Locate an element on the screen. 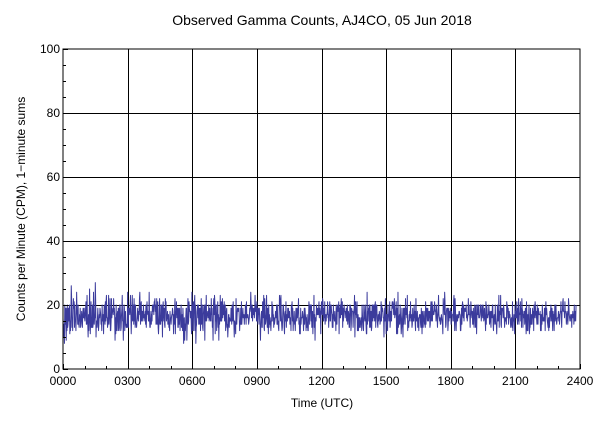 This screenshot has height=428, width=600. y-tick-label: 40 is located at coordinates (54, 241).